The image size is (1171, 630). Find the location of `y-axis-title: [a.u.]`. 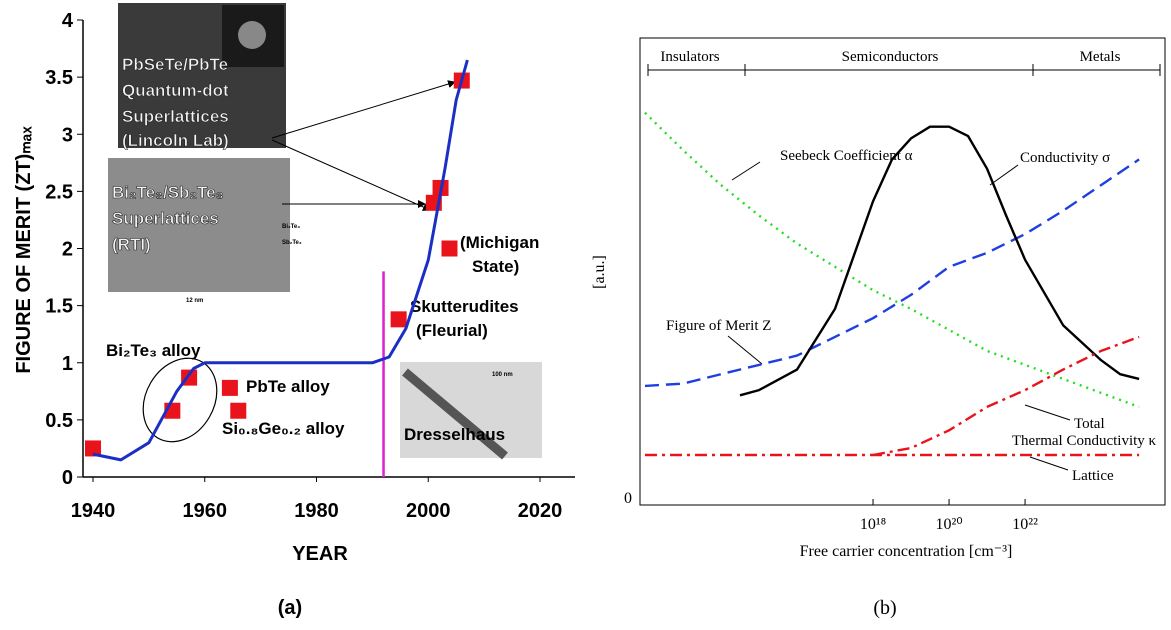

y-axis-title: [a.u.] is located at coordinates (599, 272).